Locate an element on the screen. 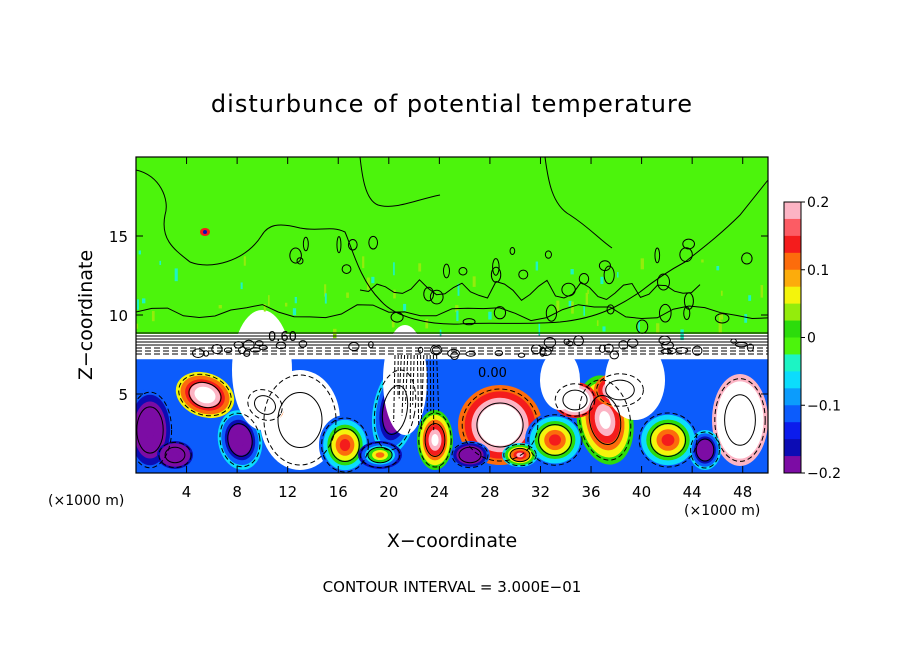 The image size is (904, 654). x-axis-label: X−coordinate is located at coordinates (452, 541).